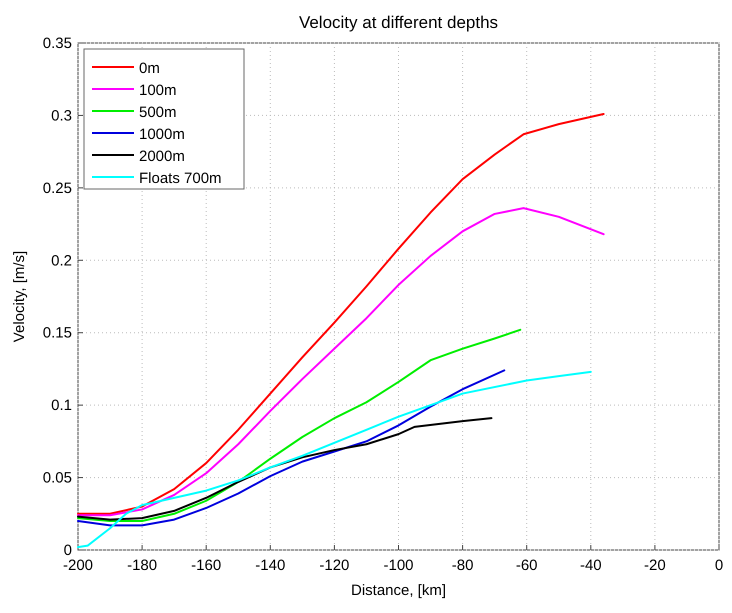 The image size is (732, 613). What do you see at coordinates (19, 296) in the screenshot?
I see `y-axis-title: Velocity, [m/s]` at bounding box center [19, 296].